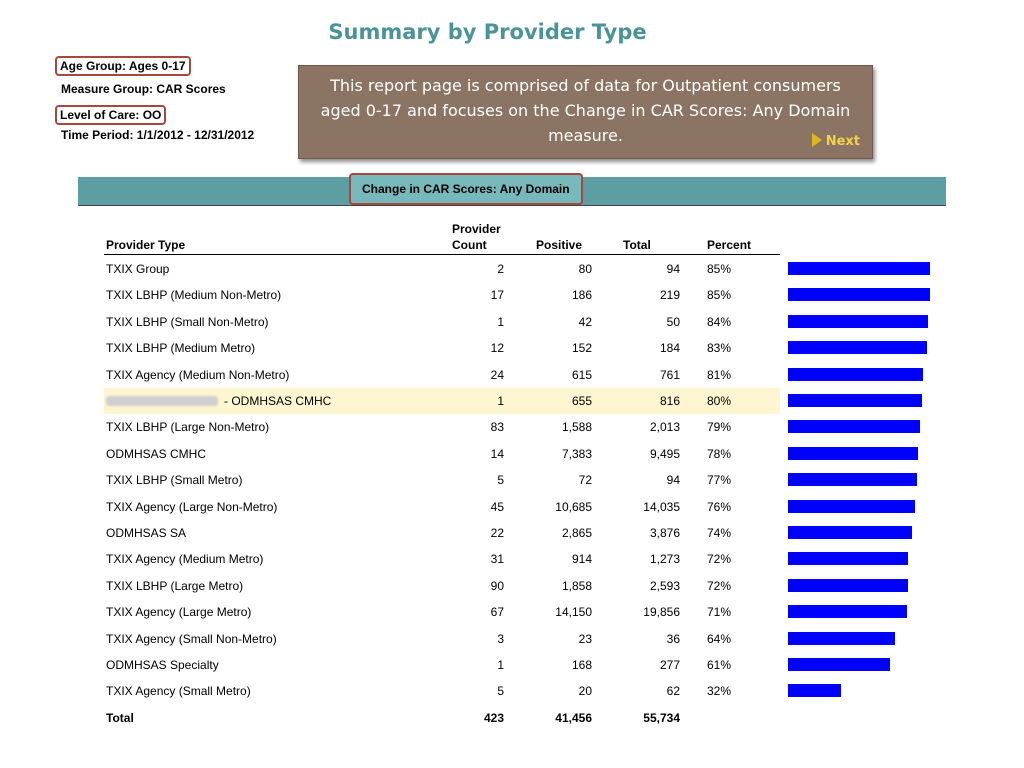  Describe the element at coordinates (576, 533) in the screenshot. I see `positive-cell: 2,865` at that location.